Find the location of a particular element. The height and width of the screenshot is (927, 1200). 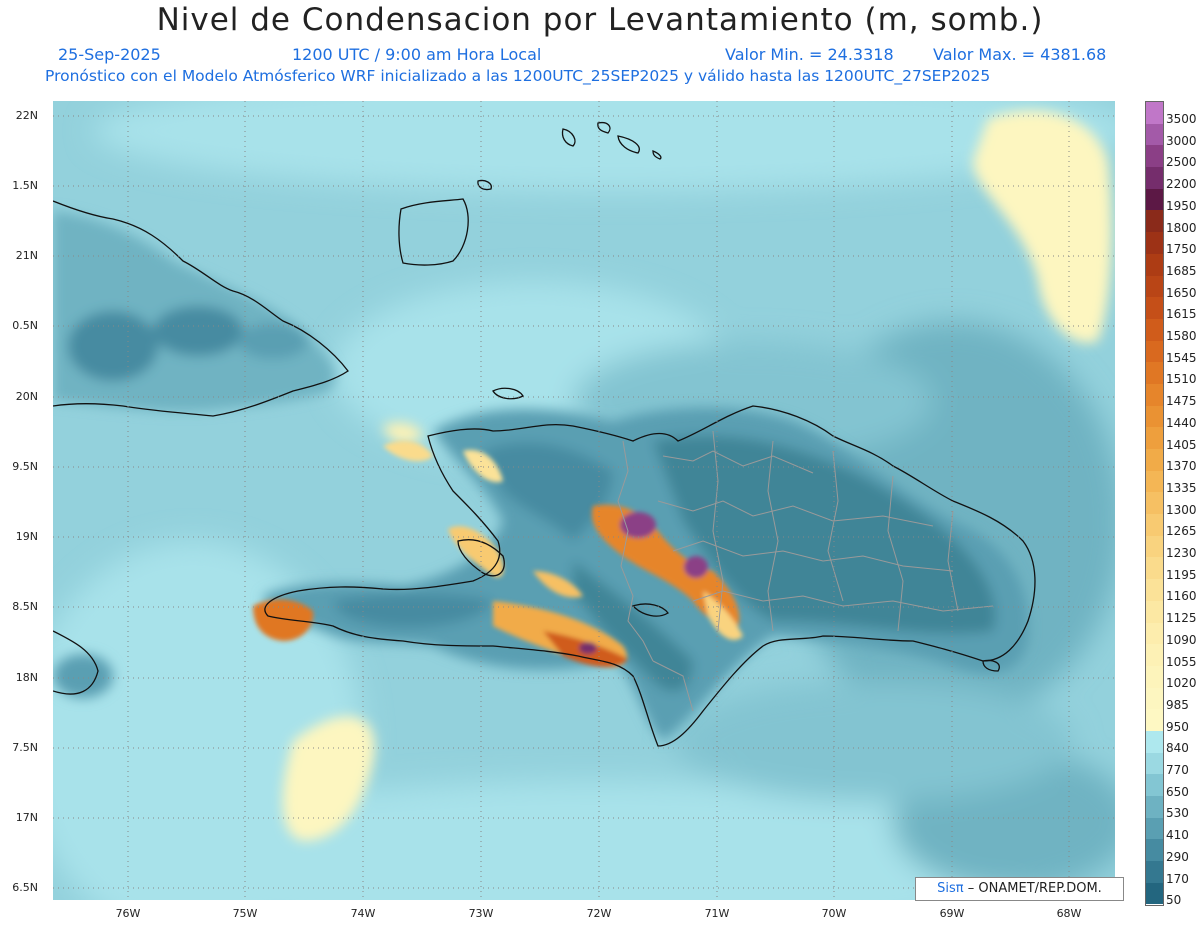

lat-label: 17N is located at coordinates (26, 817).